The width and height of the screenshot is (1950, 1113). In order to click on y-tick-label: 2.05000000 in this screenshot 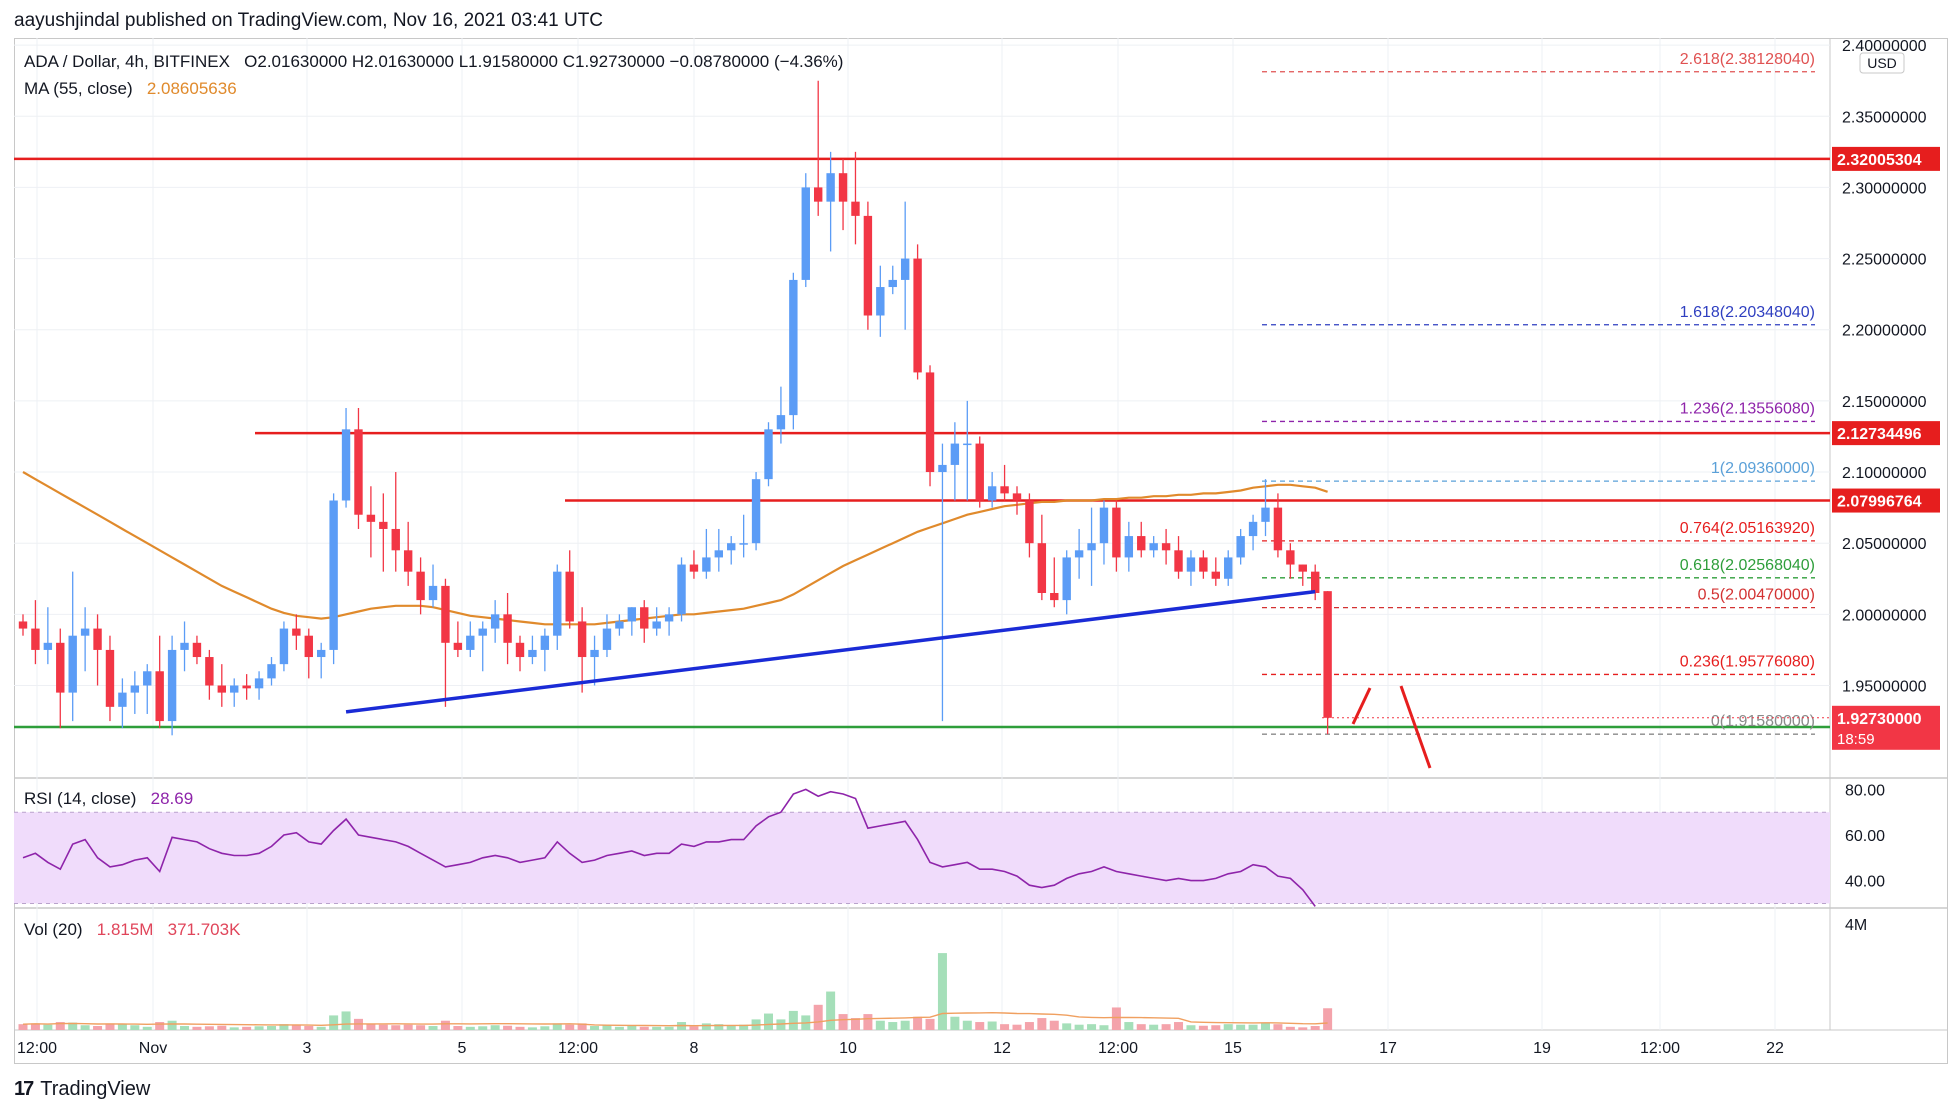, I will do `click(1884, 544)`.